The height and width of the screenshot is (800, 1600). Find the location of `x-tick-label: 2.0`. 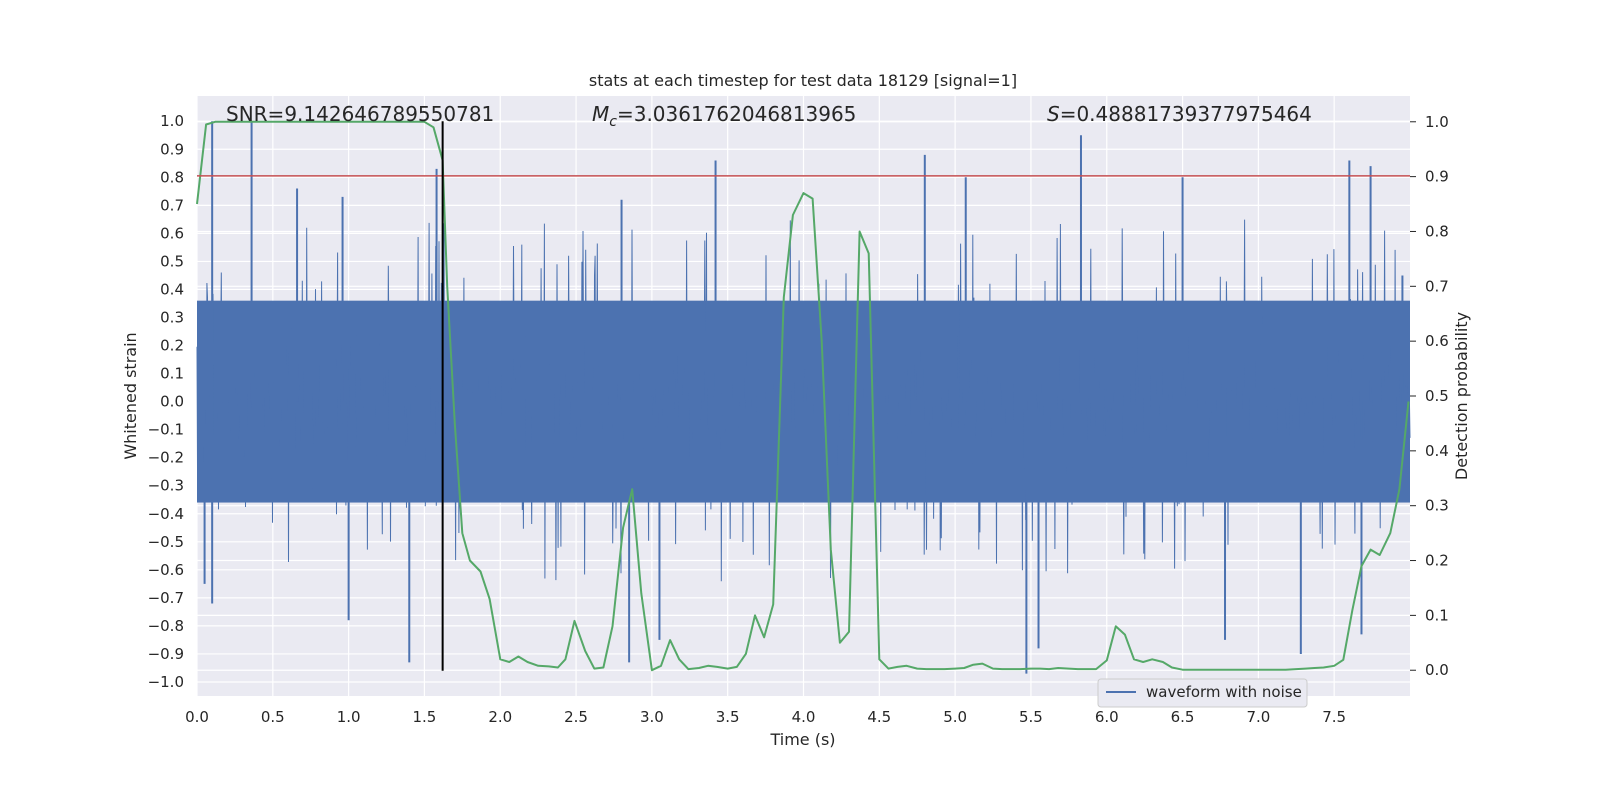

x-tick-label: 2.0 is located at coordinates (500, 717).